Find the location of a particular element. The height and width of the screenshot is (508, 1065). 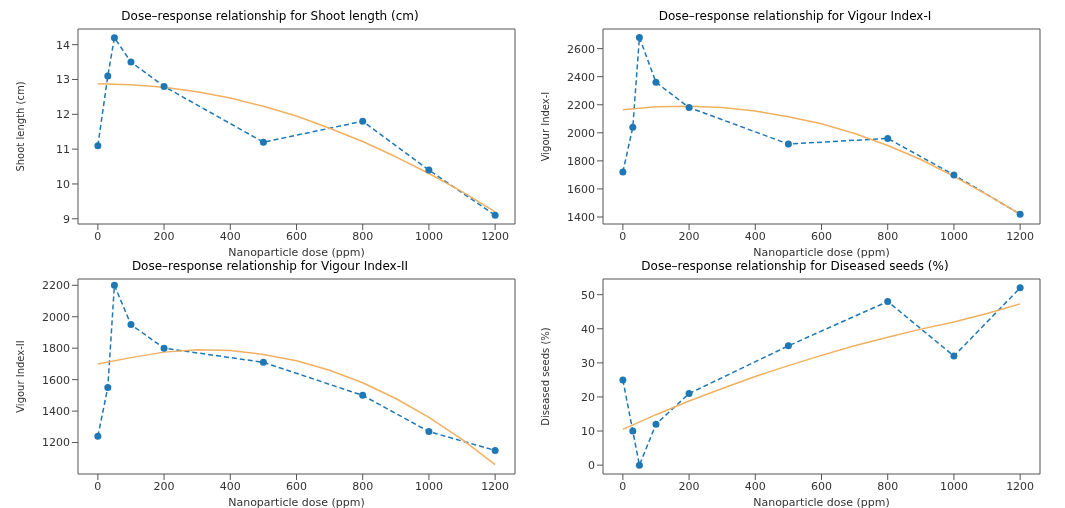

chart-title: Dose–response relationship for Diseased seeds (%) is located at coordinates (795, 266).